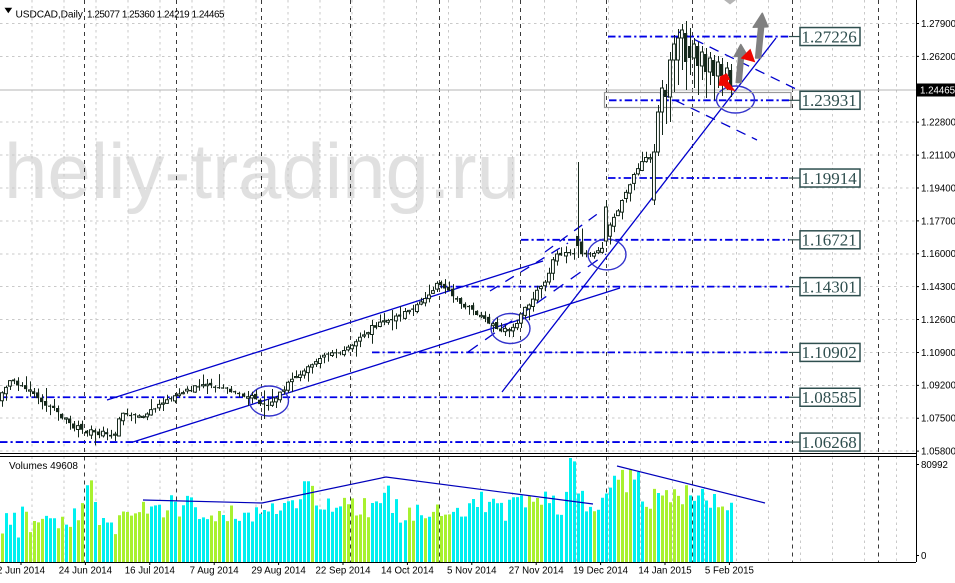 The height and width of the screenshot is (583, 955). I want to click on svg-text: 1.22800, so click(938, 123).